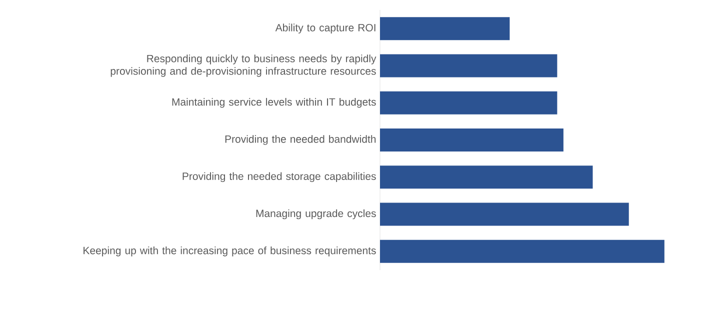  What do you see at coordinates (243, 65) in the screenshot?
I see `y-tick-label: Responding quickly to business needs by rapidly provisioning and de-provisioning infrastructure resources` at bounding box center [243, 65].